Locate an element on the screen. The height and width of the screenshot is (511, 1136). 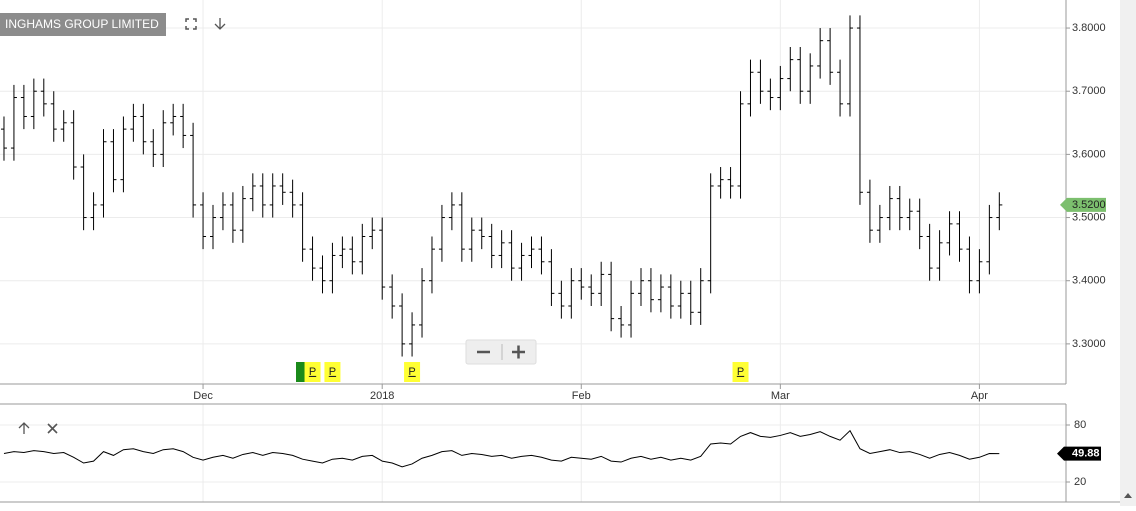
y-tick-label: 3.6000 is located at coordinates (1089, 154).